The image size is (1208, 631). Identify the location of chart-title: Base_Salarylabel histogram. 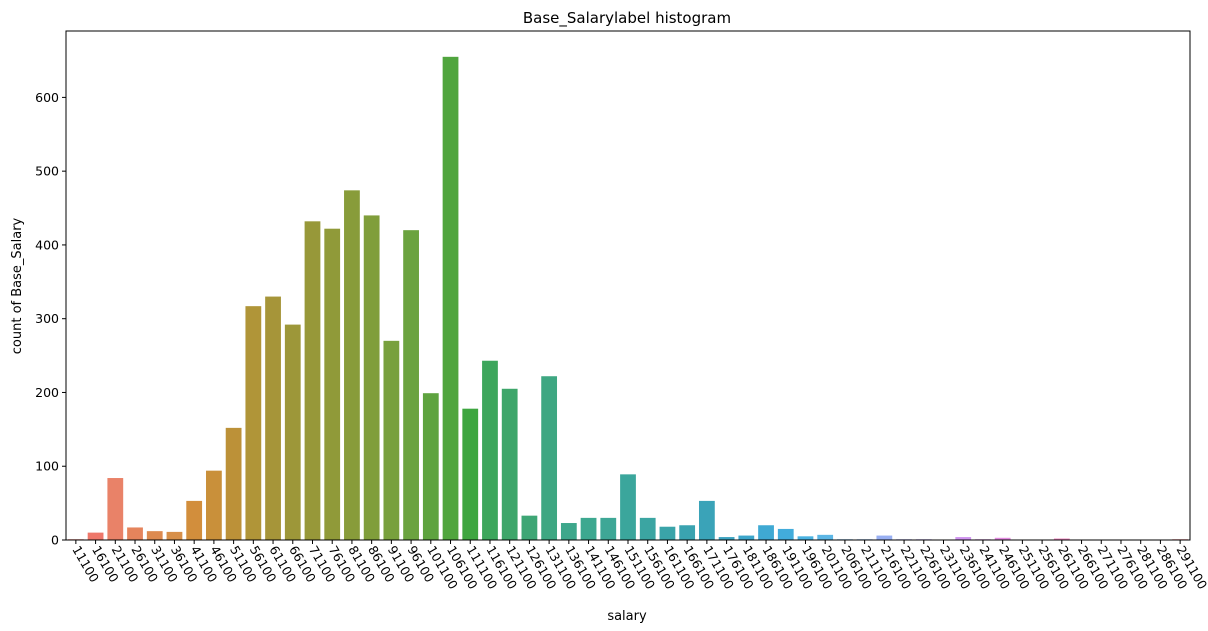
(627, 18).